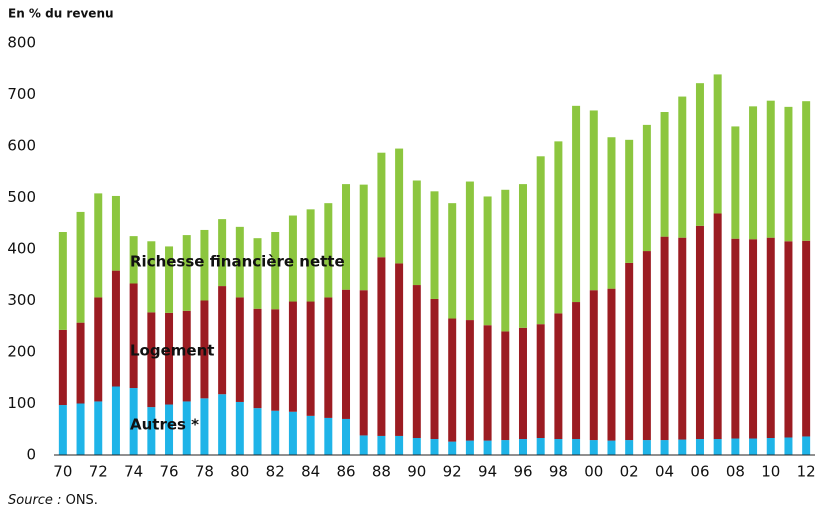 The image size is (823, 512). I want to click on series-label: Logement, so click(172, 351).